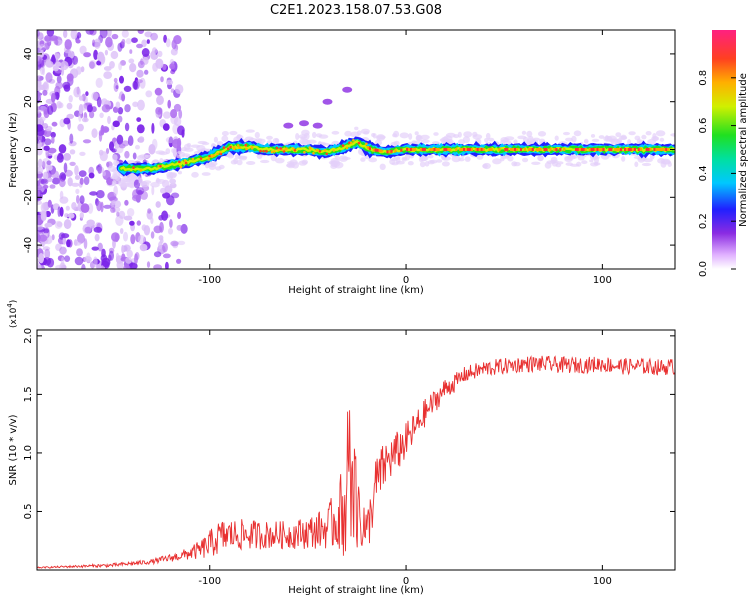 The image size is (750, 600). What do you see at coordinates (28, 101) in the screenshot?
I see `spectrogram-ytick-label: 20` at bounding box center [28, 101].